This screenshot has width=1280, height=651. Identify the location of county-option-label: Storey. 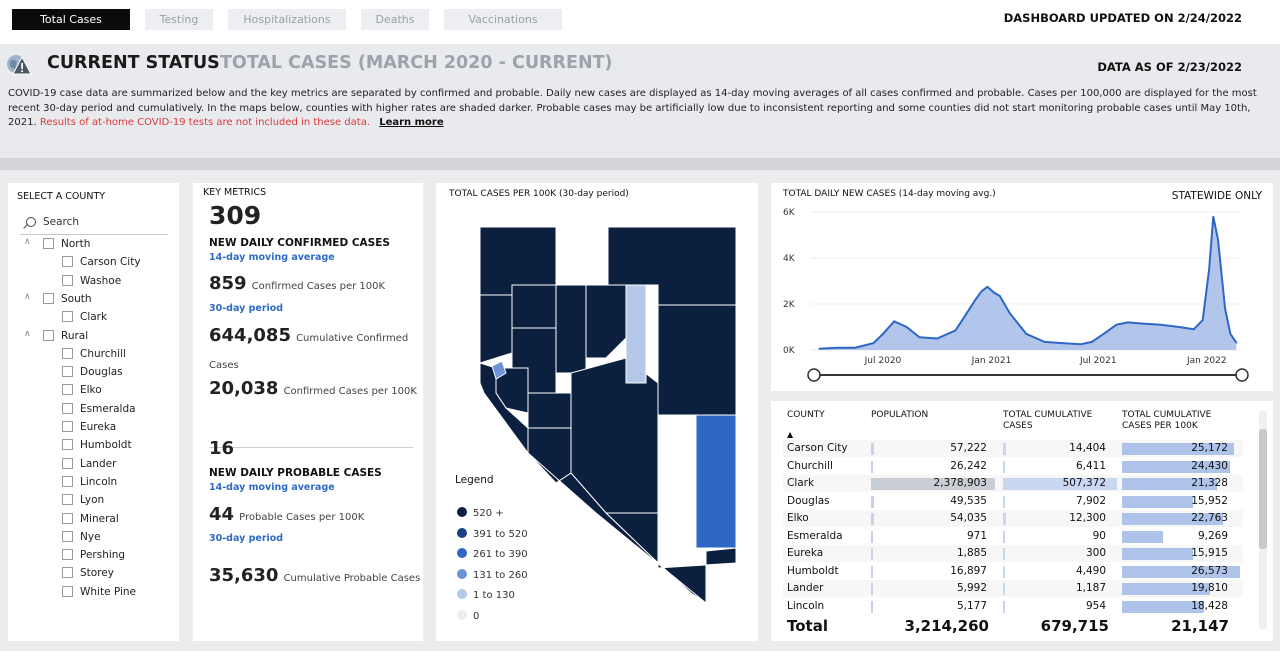
(97, 573).